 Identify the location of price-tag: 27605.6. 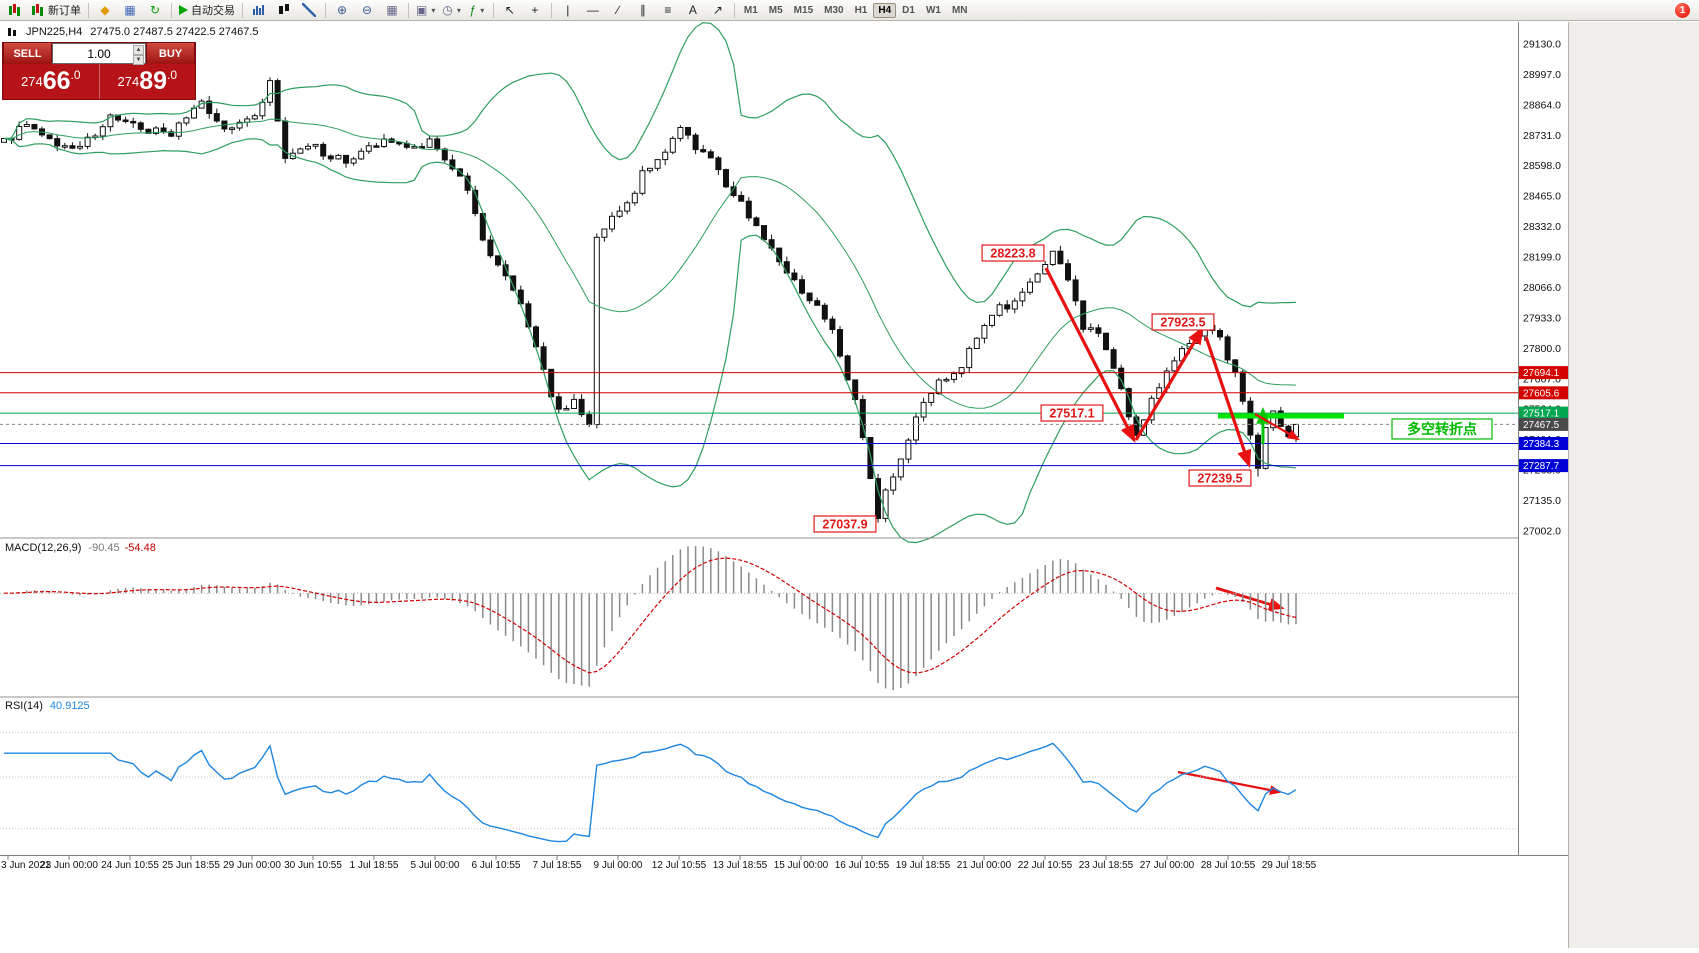
(1543, 393).